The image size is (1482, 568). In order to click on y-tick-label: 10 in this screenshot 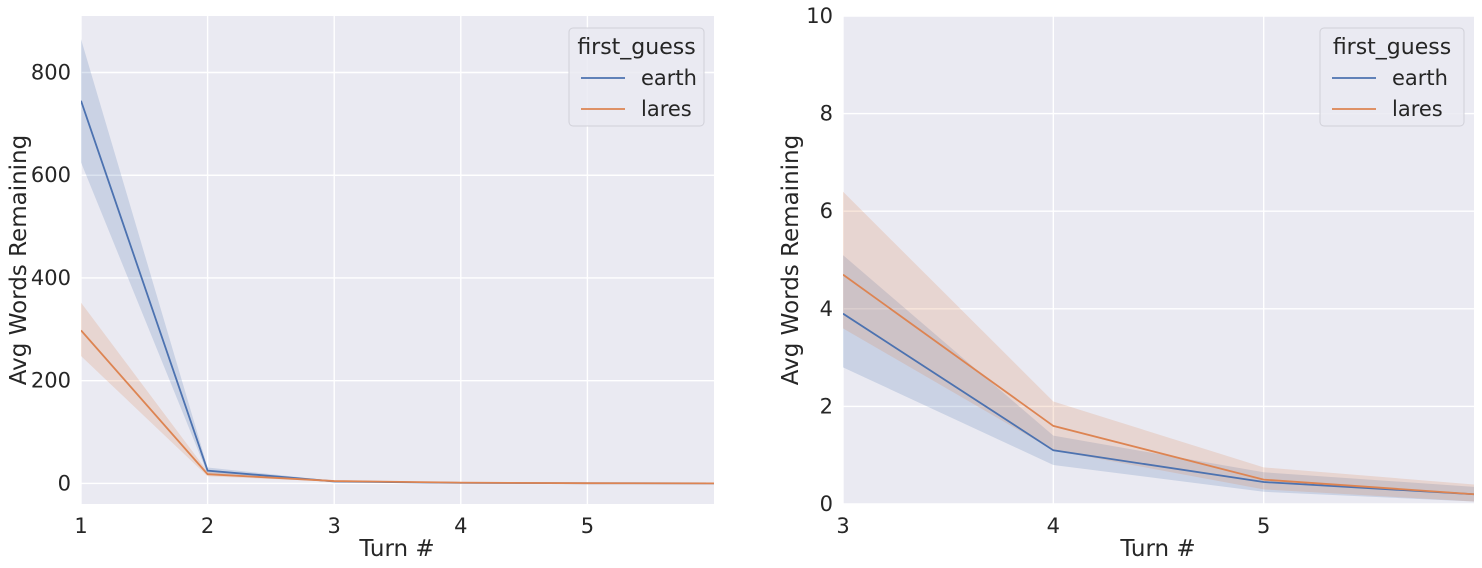, I will do `click(819, 16)`.